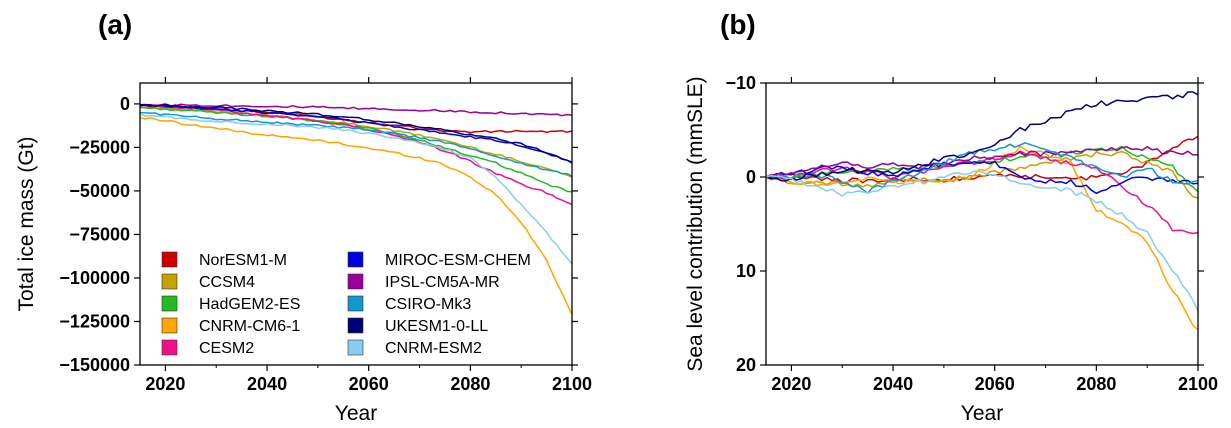 Image resolution: width=1231 pixels, height=428 pixels. Describe the element at coordinates (226, 348) in the screenshot. I see `legend-label: CESM2` at that location.